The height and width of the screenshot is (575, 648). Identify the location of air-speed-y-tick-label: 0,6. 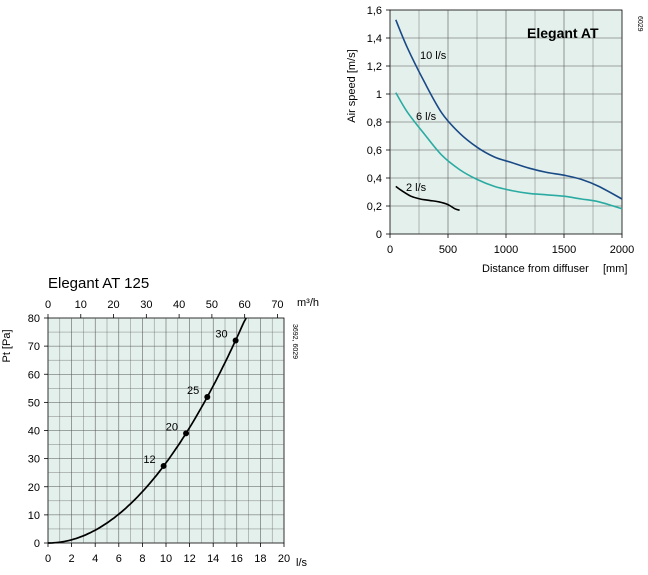
(374, 151).